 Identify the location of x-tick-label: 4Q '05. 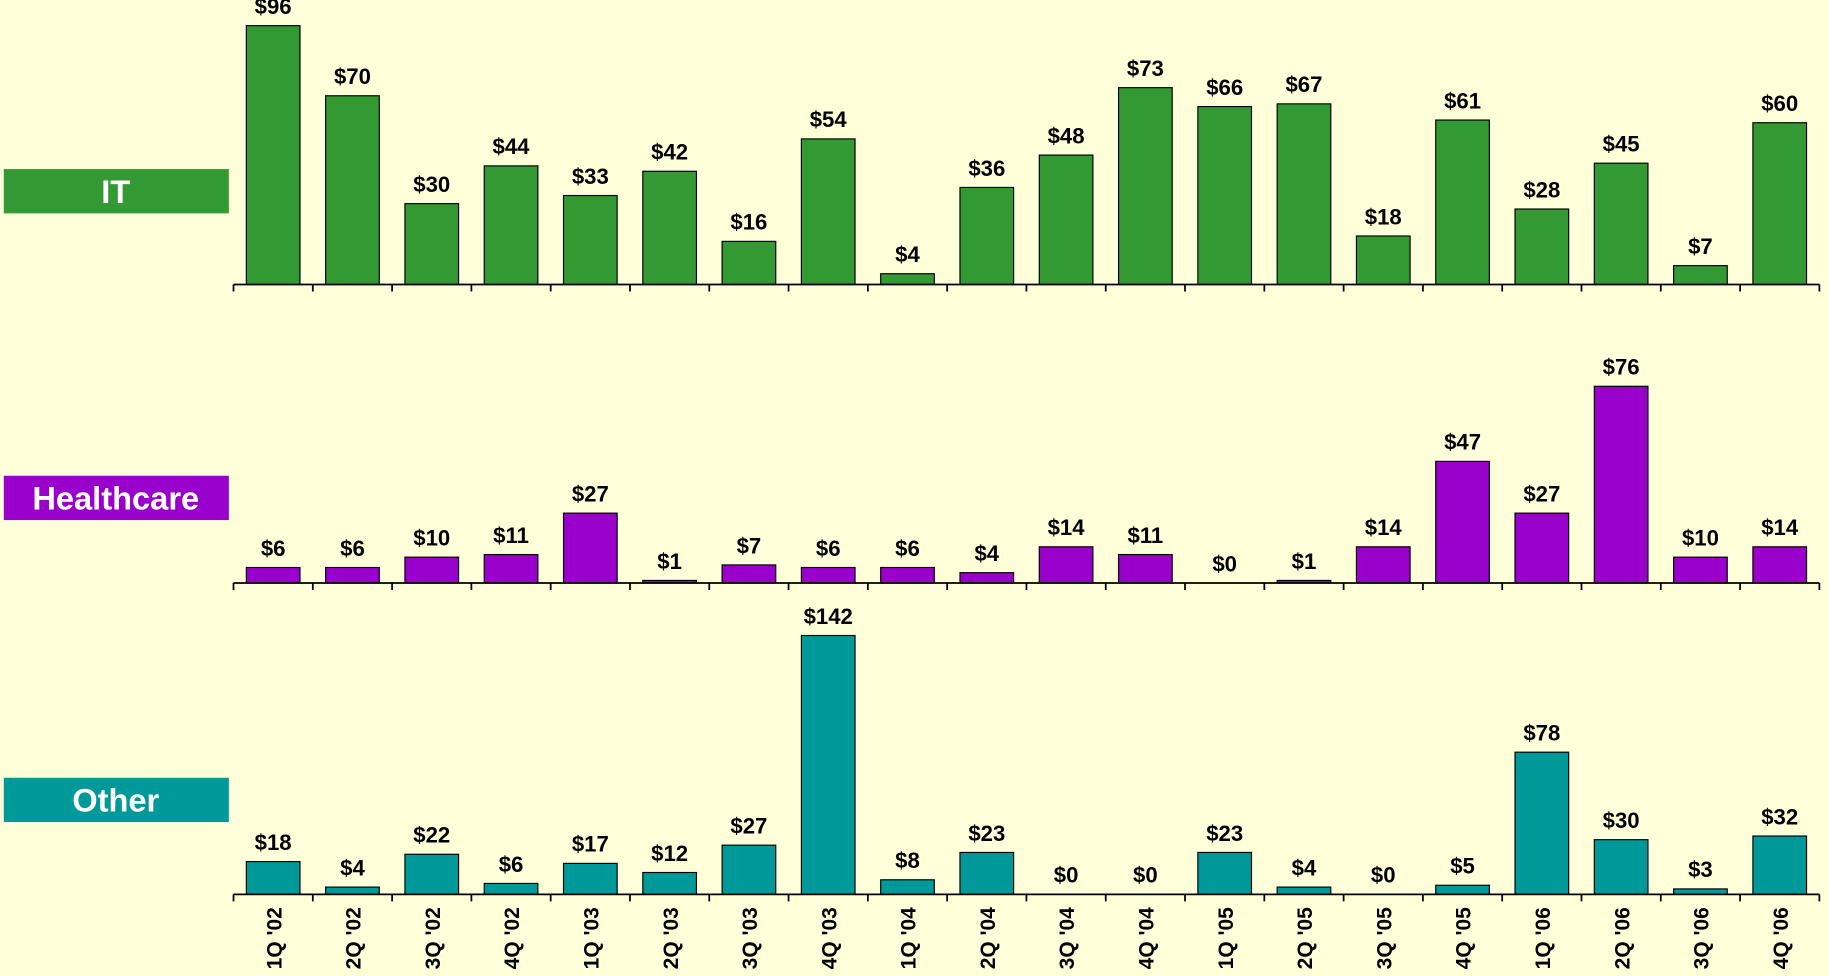
(1464, 938).